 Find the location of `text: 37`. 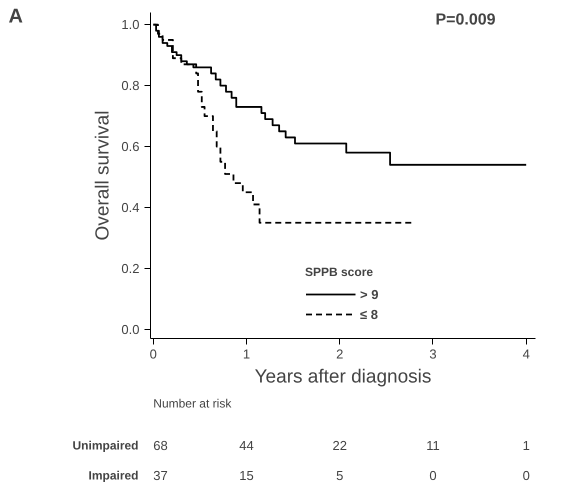

text: 37 is located at coordinates (160, 475).